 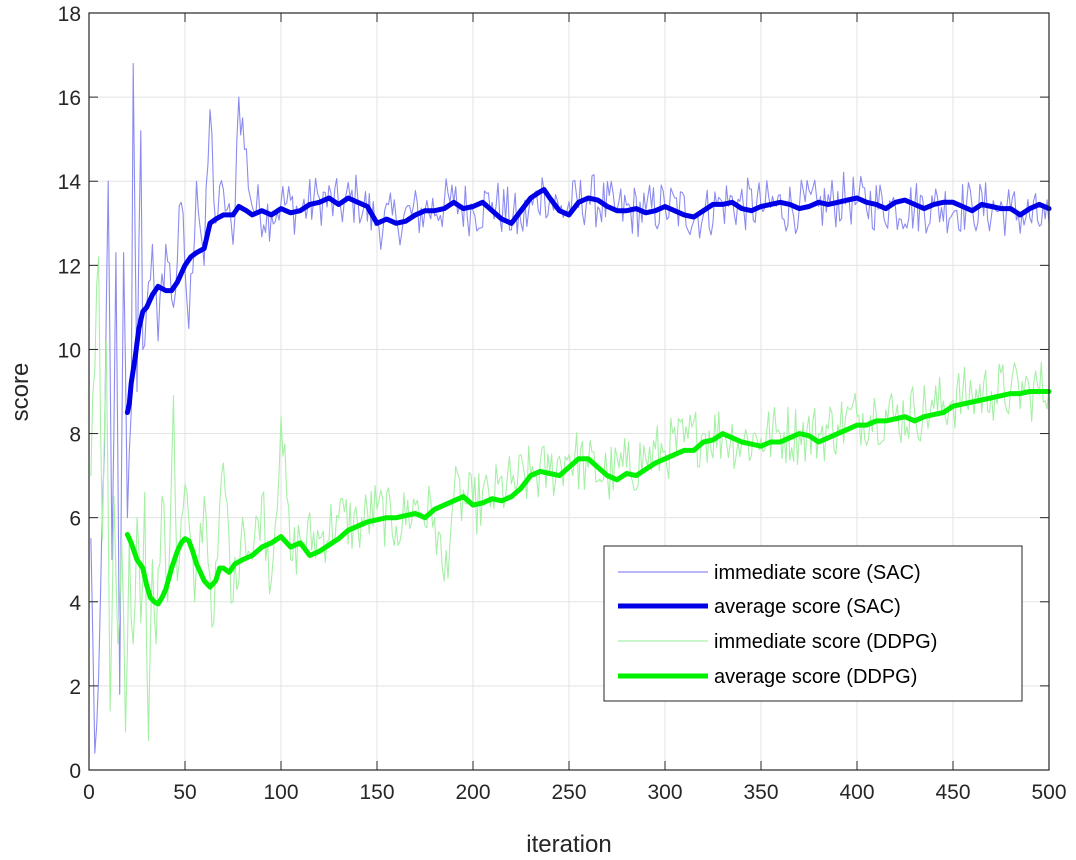 I want to click on x-tick-label: 450, so click(x=952, y=792).